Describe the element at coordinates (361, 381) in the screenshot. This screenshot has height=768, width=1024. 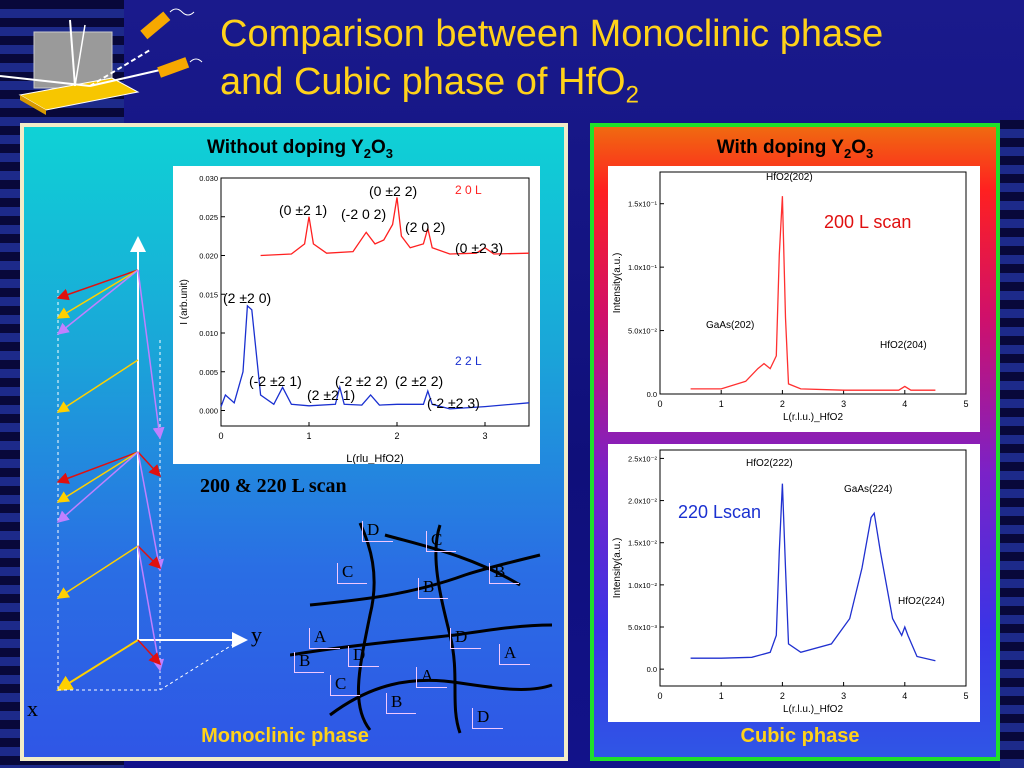
I see `annotation: (-2 ±2 2)` at that location.